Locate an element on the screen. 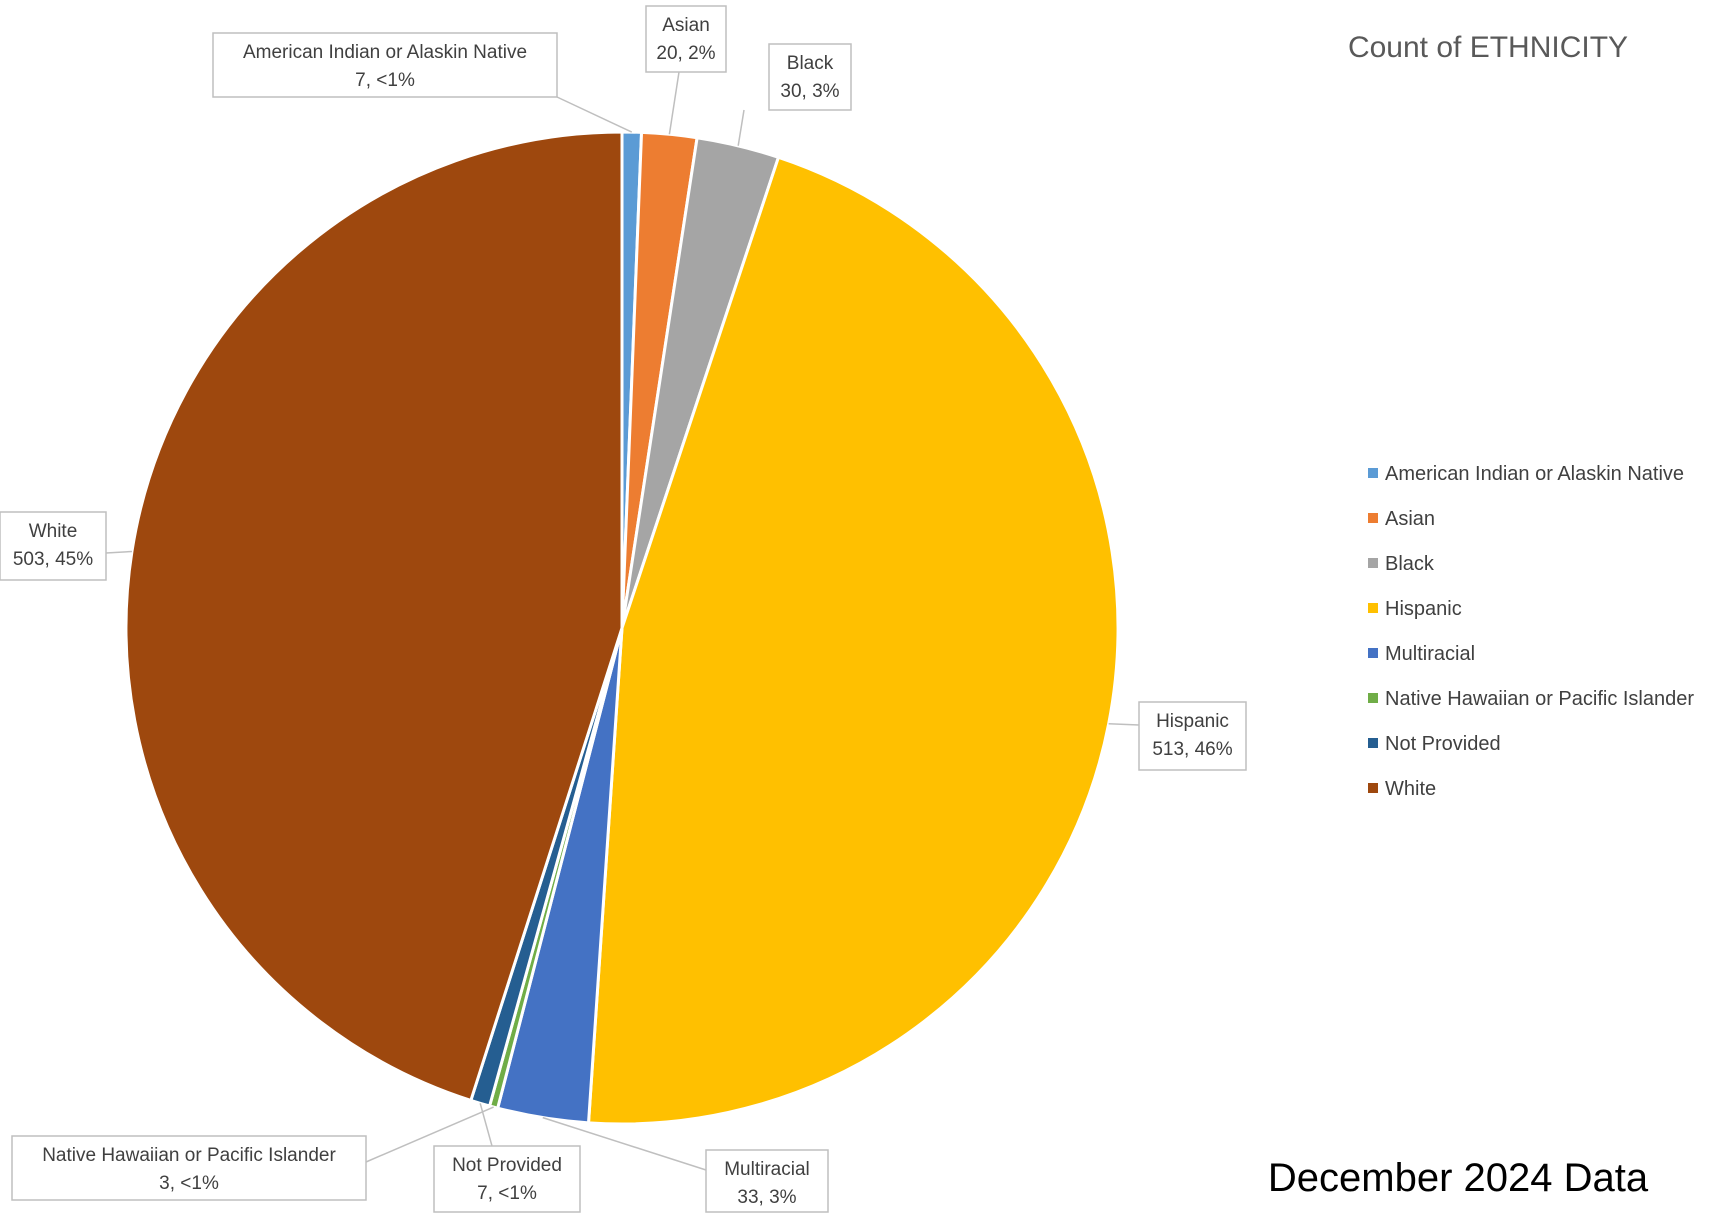 This screenshot has width=1721, height=1213. chart-title: Count of ETHNICITY is located at coordinates (1488, 47).